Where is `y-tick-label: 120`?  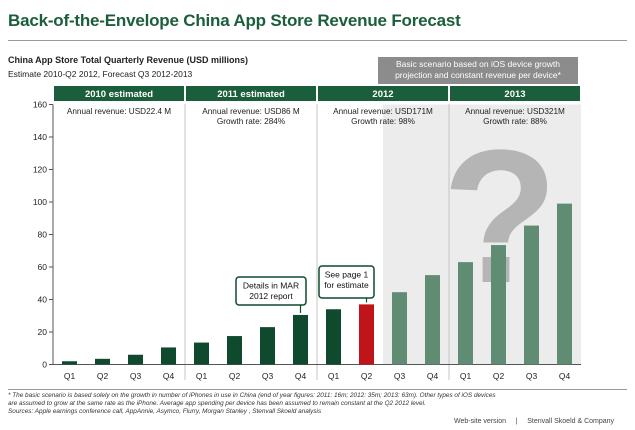 y-tick-label: 120 is located at coordinates (40, 170).